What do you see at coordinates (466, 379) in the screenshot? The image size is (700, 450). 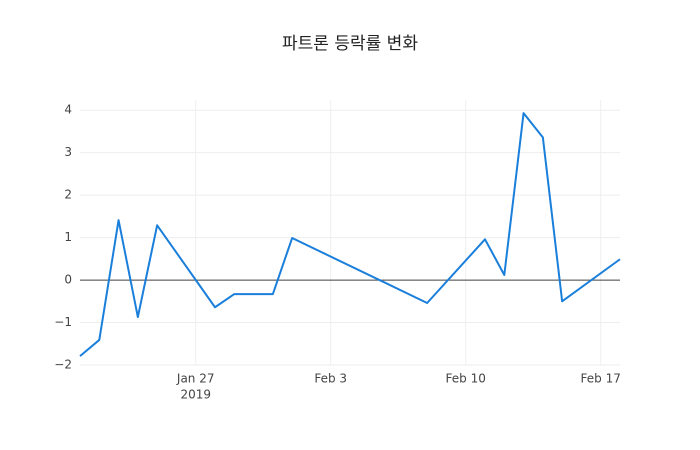 I see `x-tick-label: Feb 10` at bounding box center [466, 379].